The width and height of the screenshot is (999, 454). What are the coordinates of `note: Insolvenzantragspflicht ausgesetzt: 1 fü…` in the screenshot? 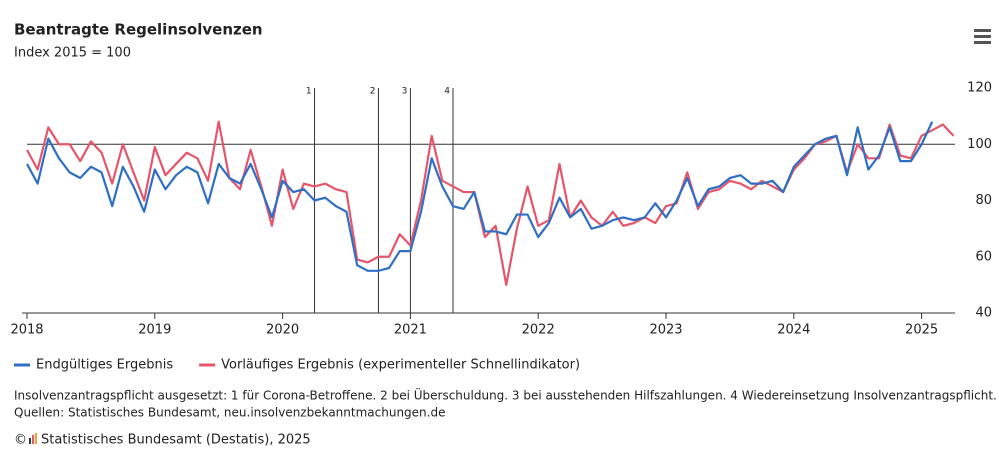 It's located at (505, 395).